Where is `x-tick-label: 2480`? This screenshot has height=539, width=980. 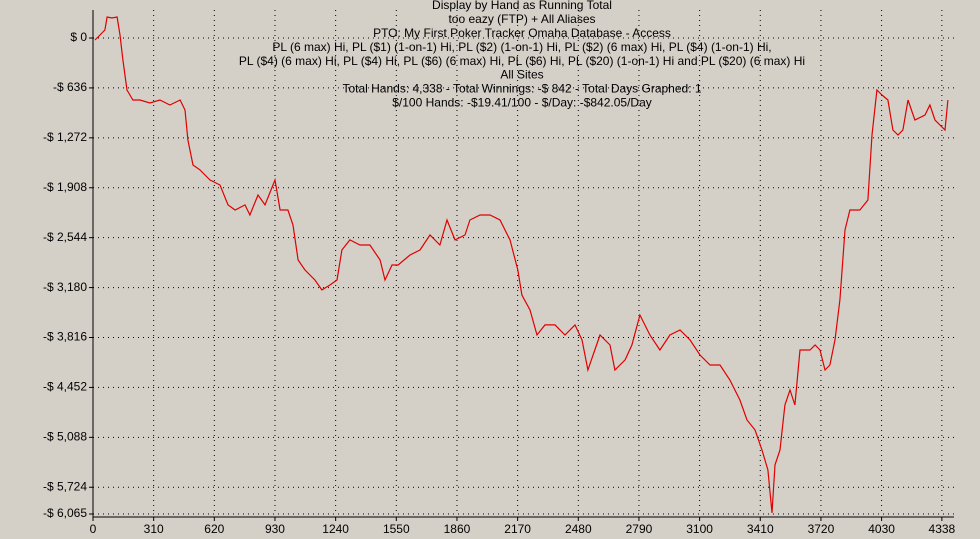
x-tick-label: 2480 is located at coordinates (578, 529).